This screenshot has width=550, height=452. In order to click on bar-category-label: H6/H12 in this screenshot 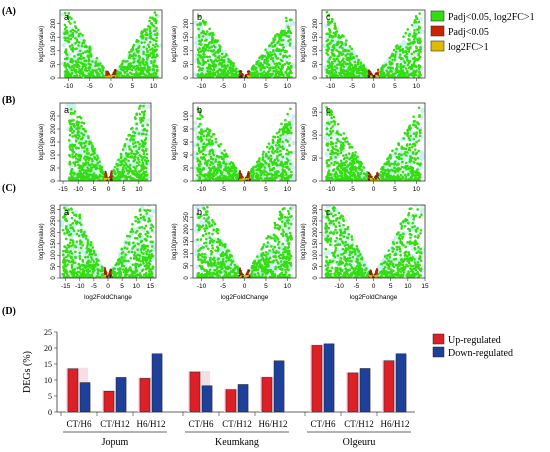, I will do `click(151, 424)`.